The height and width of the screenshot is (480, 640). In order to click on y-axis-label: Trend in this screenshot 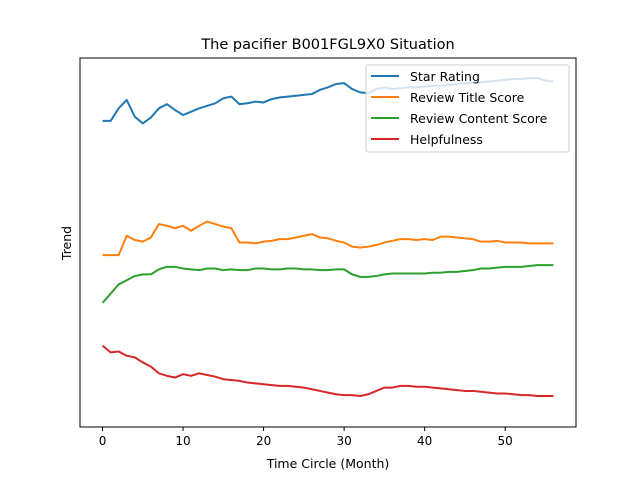, I will do `click(66, 243)`.